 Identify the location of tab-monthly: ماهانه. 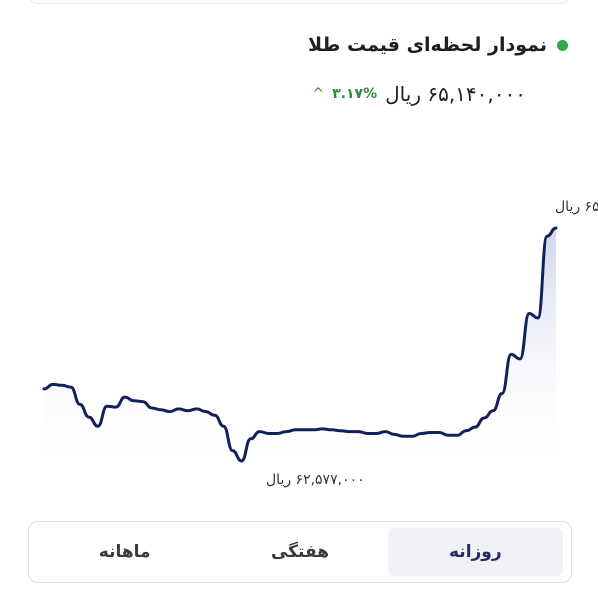
(124, 552).